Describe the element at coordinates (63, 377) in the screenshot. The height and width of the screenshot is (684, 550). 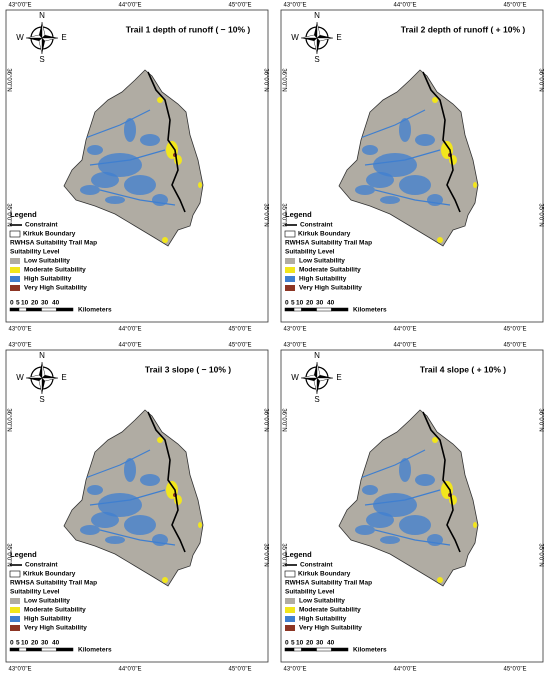
I see `compass-e: E` at that location.